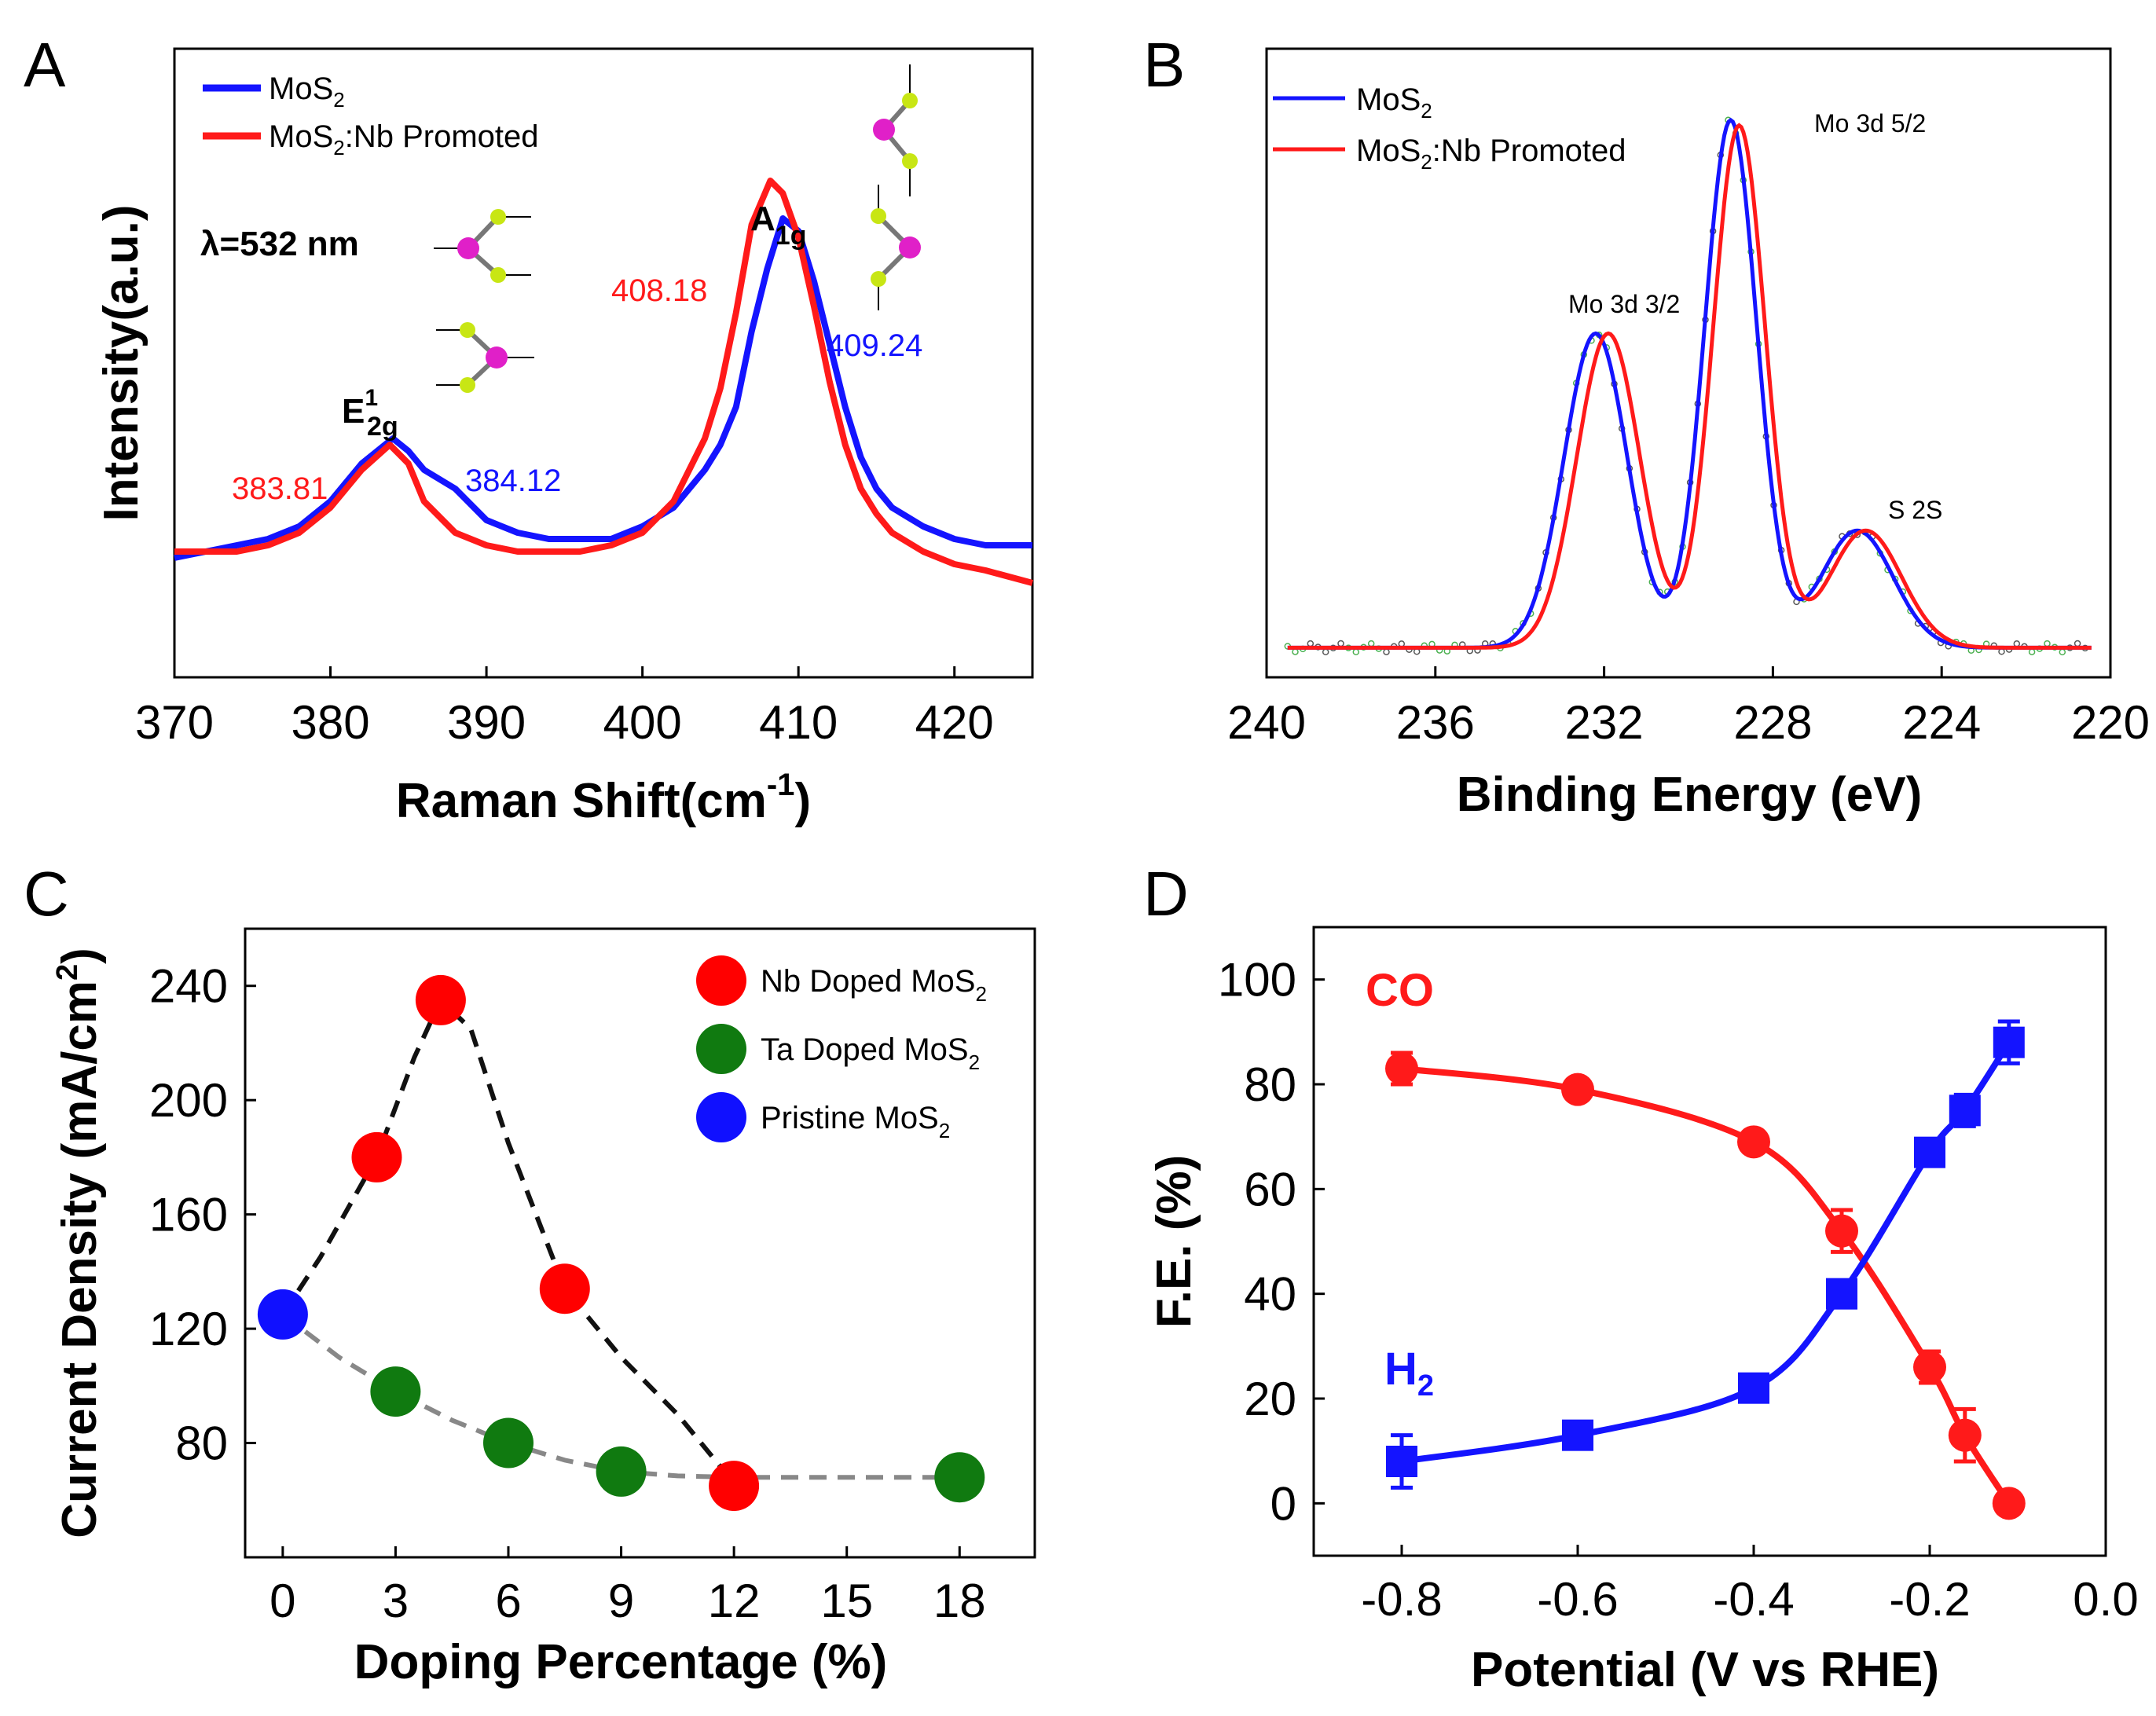 This screenshot has width=2156, height=1716. Describe the element at coordinates (1266, 722) in the screenshot. I see `x-tick-label-240: 240` at that location.